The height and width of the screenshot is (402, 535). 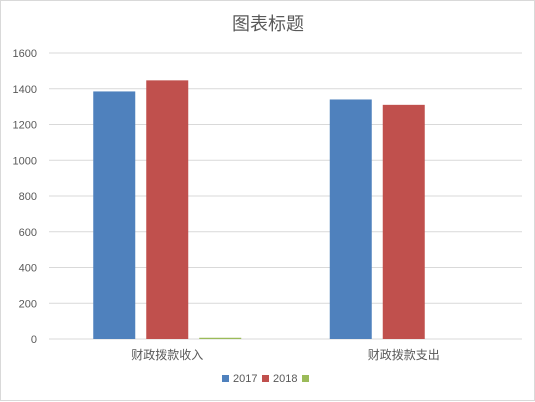 What do you see at coordinates (167, 355) in the screenshot?
I see `x-category-label: 财政拨款收入` at bounding box center [167, 355].